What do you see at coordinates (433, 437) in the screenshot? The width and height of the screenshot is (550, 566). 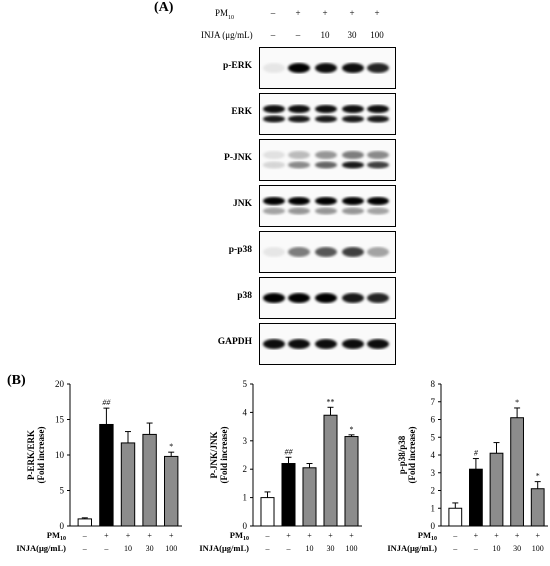 I see `y-tick-label: 5` at bounding box center [433, 437].